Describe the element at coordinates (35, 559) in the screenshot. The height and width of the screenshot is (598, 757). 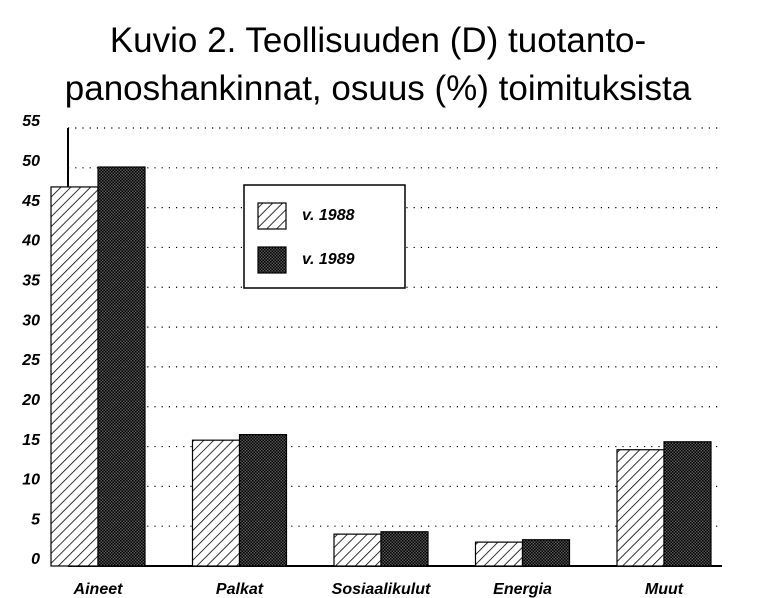
I see `y-tick-label: 0` at that location.